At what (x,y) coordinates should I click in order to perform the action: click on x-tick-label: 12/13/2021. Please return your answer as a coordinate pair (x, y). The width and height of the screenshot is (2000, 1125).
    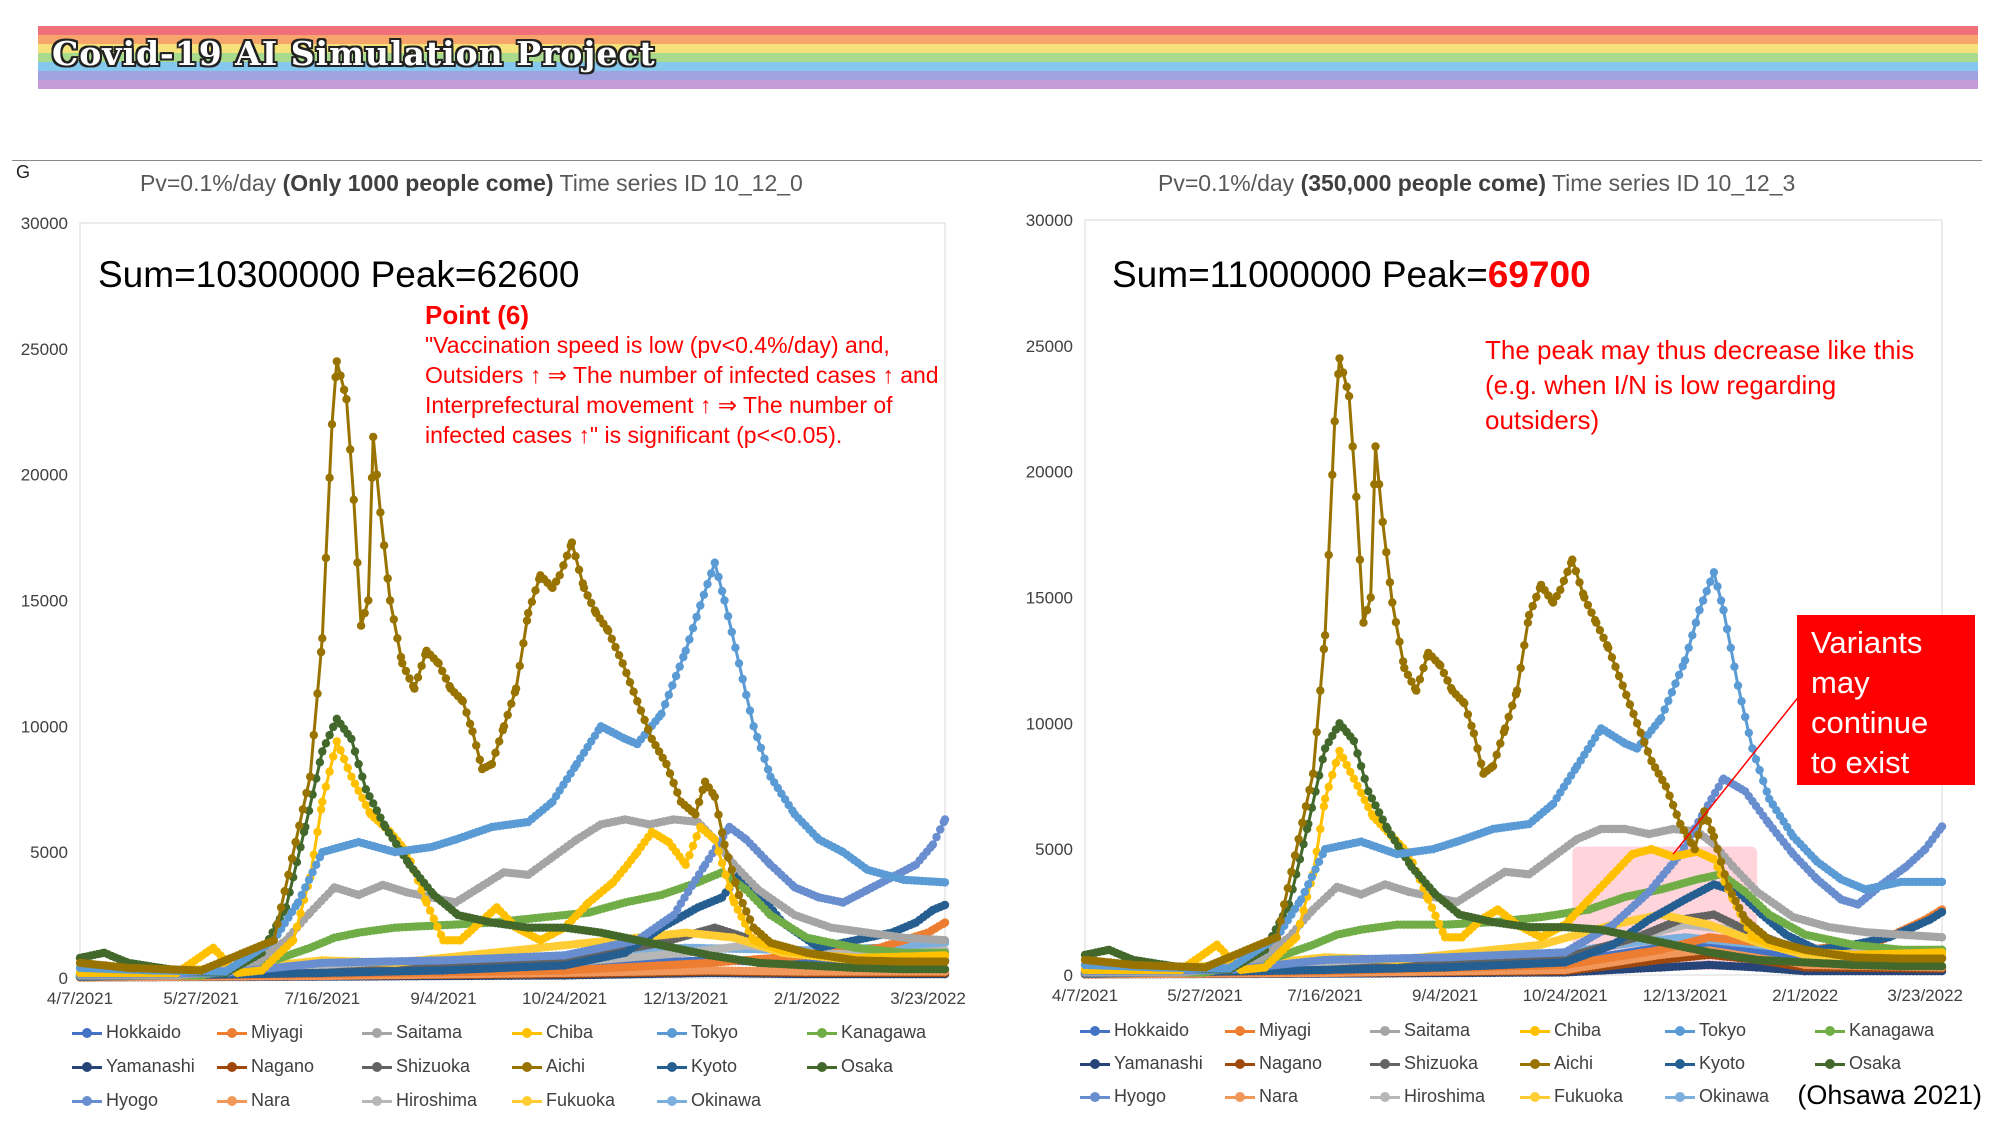
    Looking at the image, I should click on (1685, 995).